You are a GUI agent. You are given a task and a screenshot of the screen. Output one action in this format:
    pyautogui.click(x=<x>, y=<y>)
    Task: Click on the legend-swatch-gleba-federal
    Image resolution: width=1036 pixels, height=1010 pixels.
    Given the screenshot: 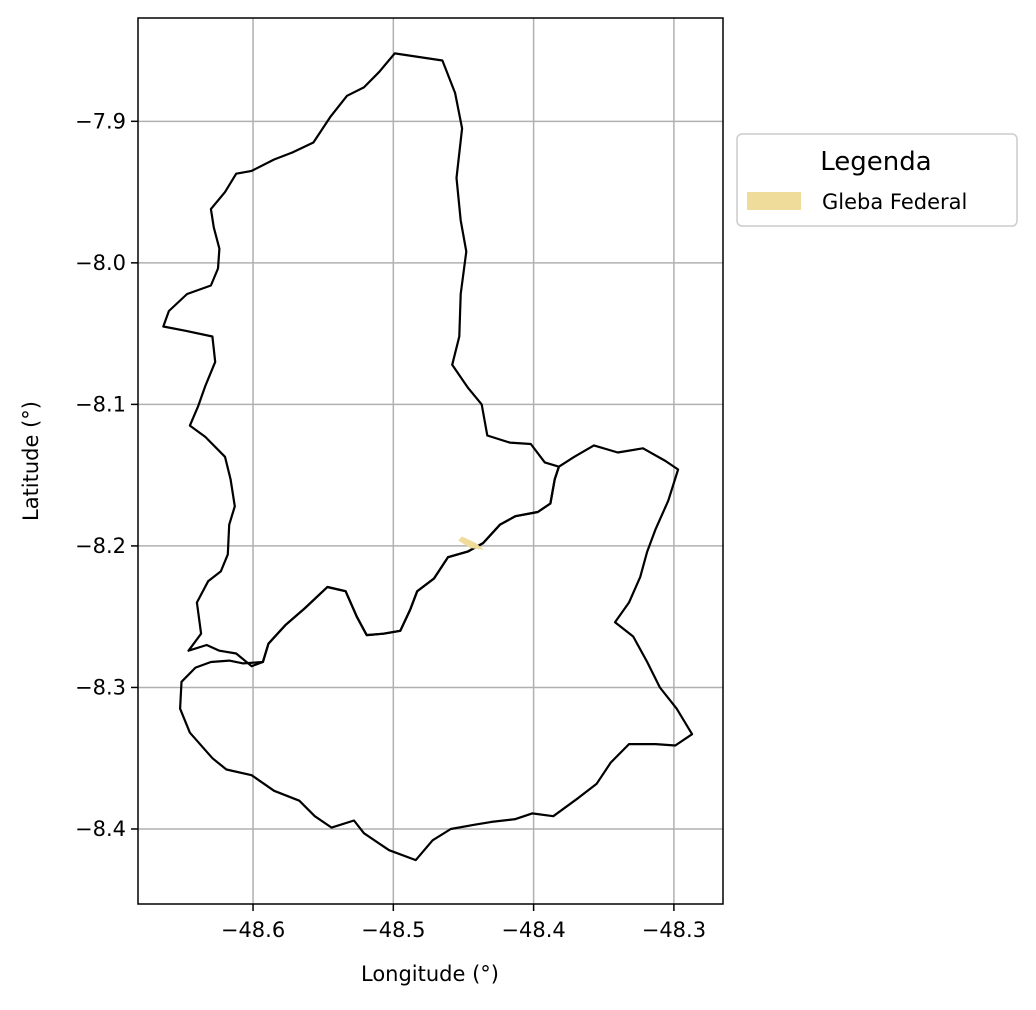 What is the action you would take?
    pyautogui.click(x=774, y=201)
    